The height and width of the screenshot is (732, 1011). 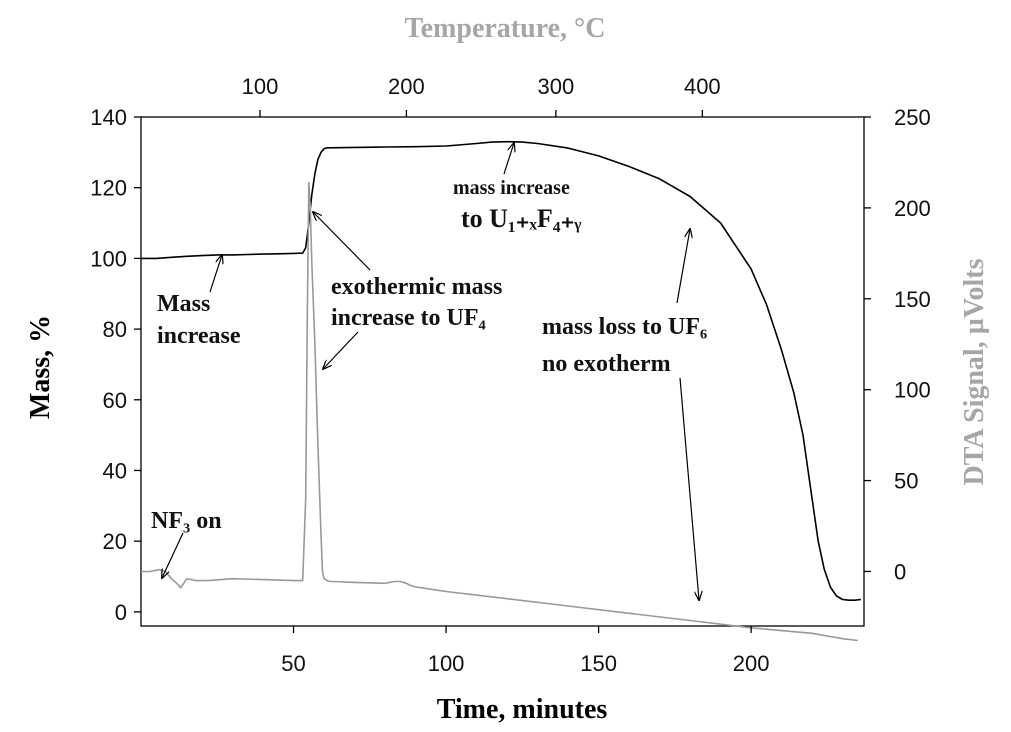 What do you see at coordinates (408, 318) in the screenshot?
I see `annotation-text: increase to UF₄` at bounding box center [408, 318].